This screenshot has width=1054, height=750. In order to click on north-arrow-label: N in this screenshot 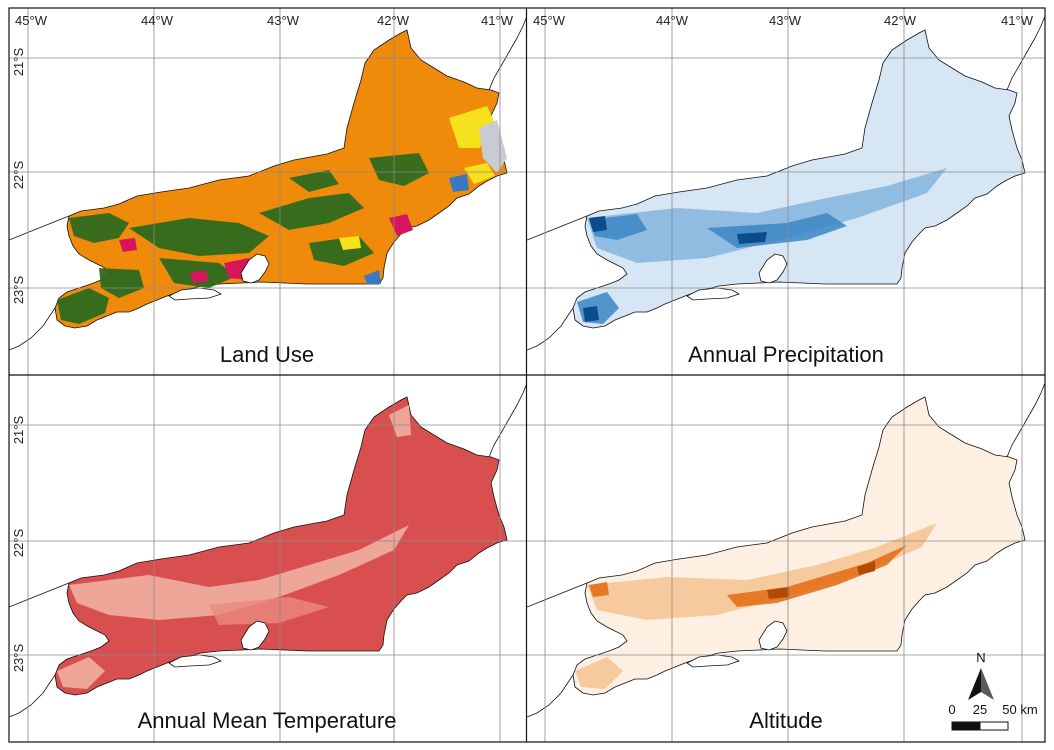, I will do `click(980, 657)`.